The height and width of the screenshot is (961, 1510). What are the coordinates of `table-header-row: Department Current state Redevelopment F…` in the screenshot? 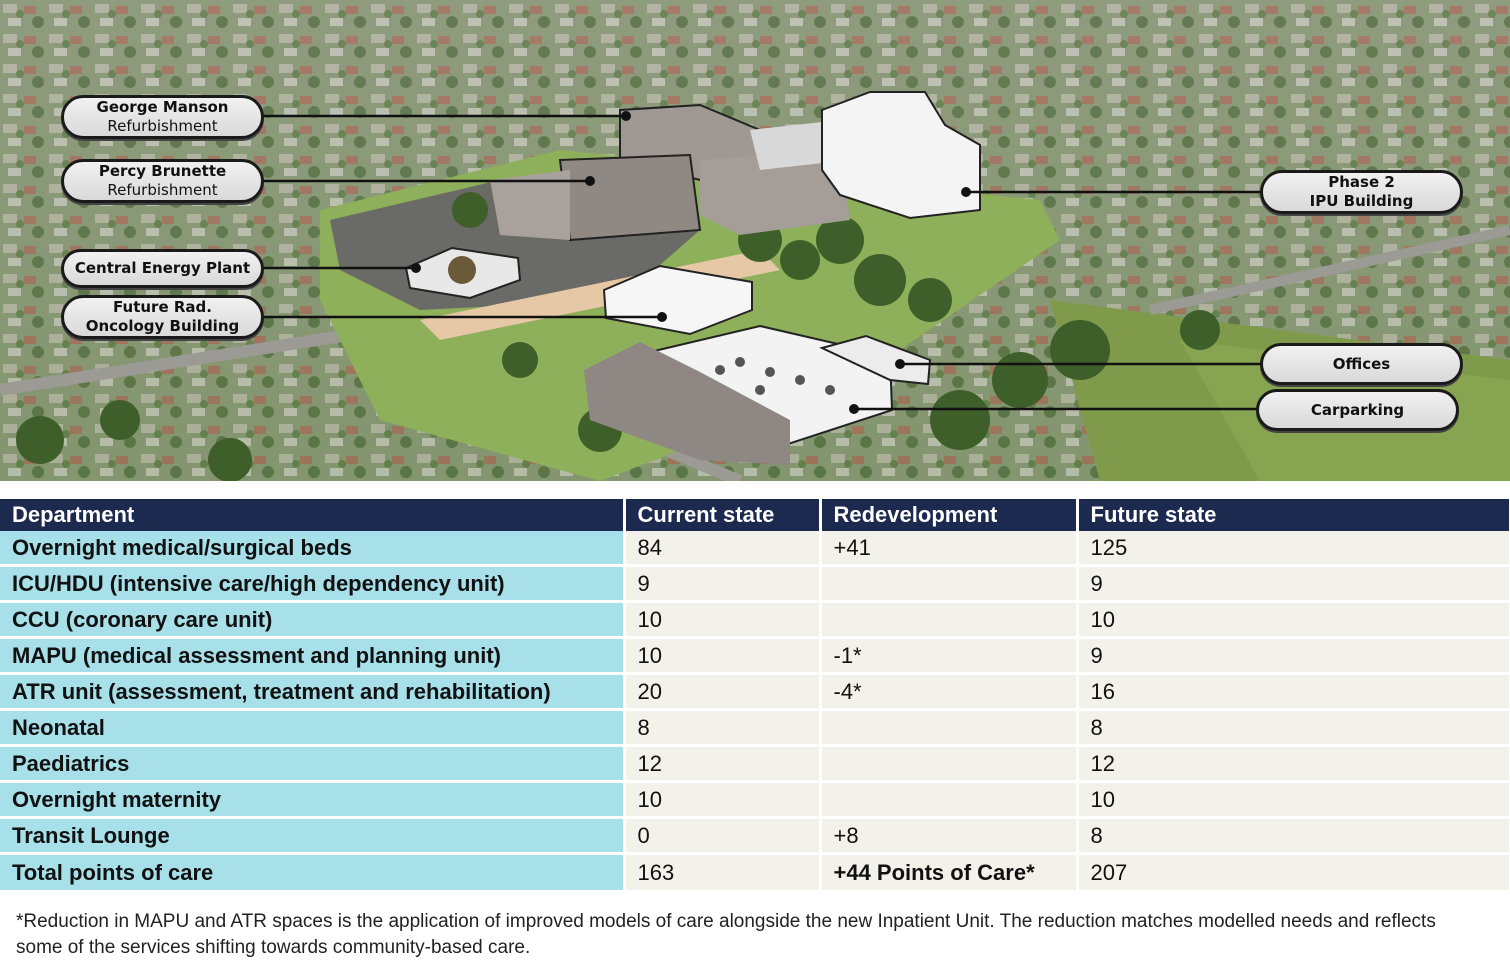 It's located at (755, 515).